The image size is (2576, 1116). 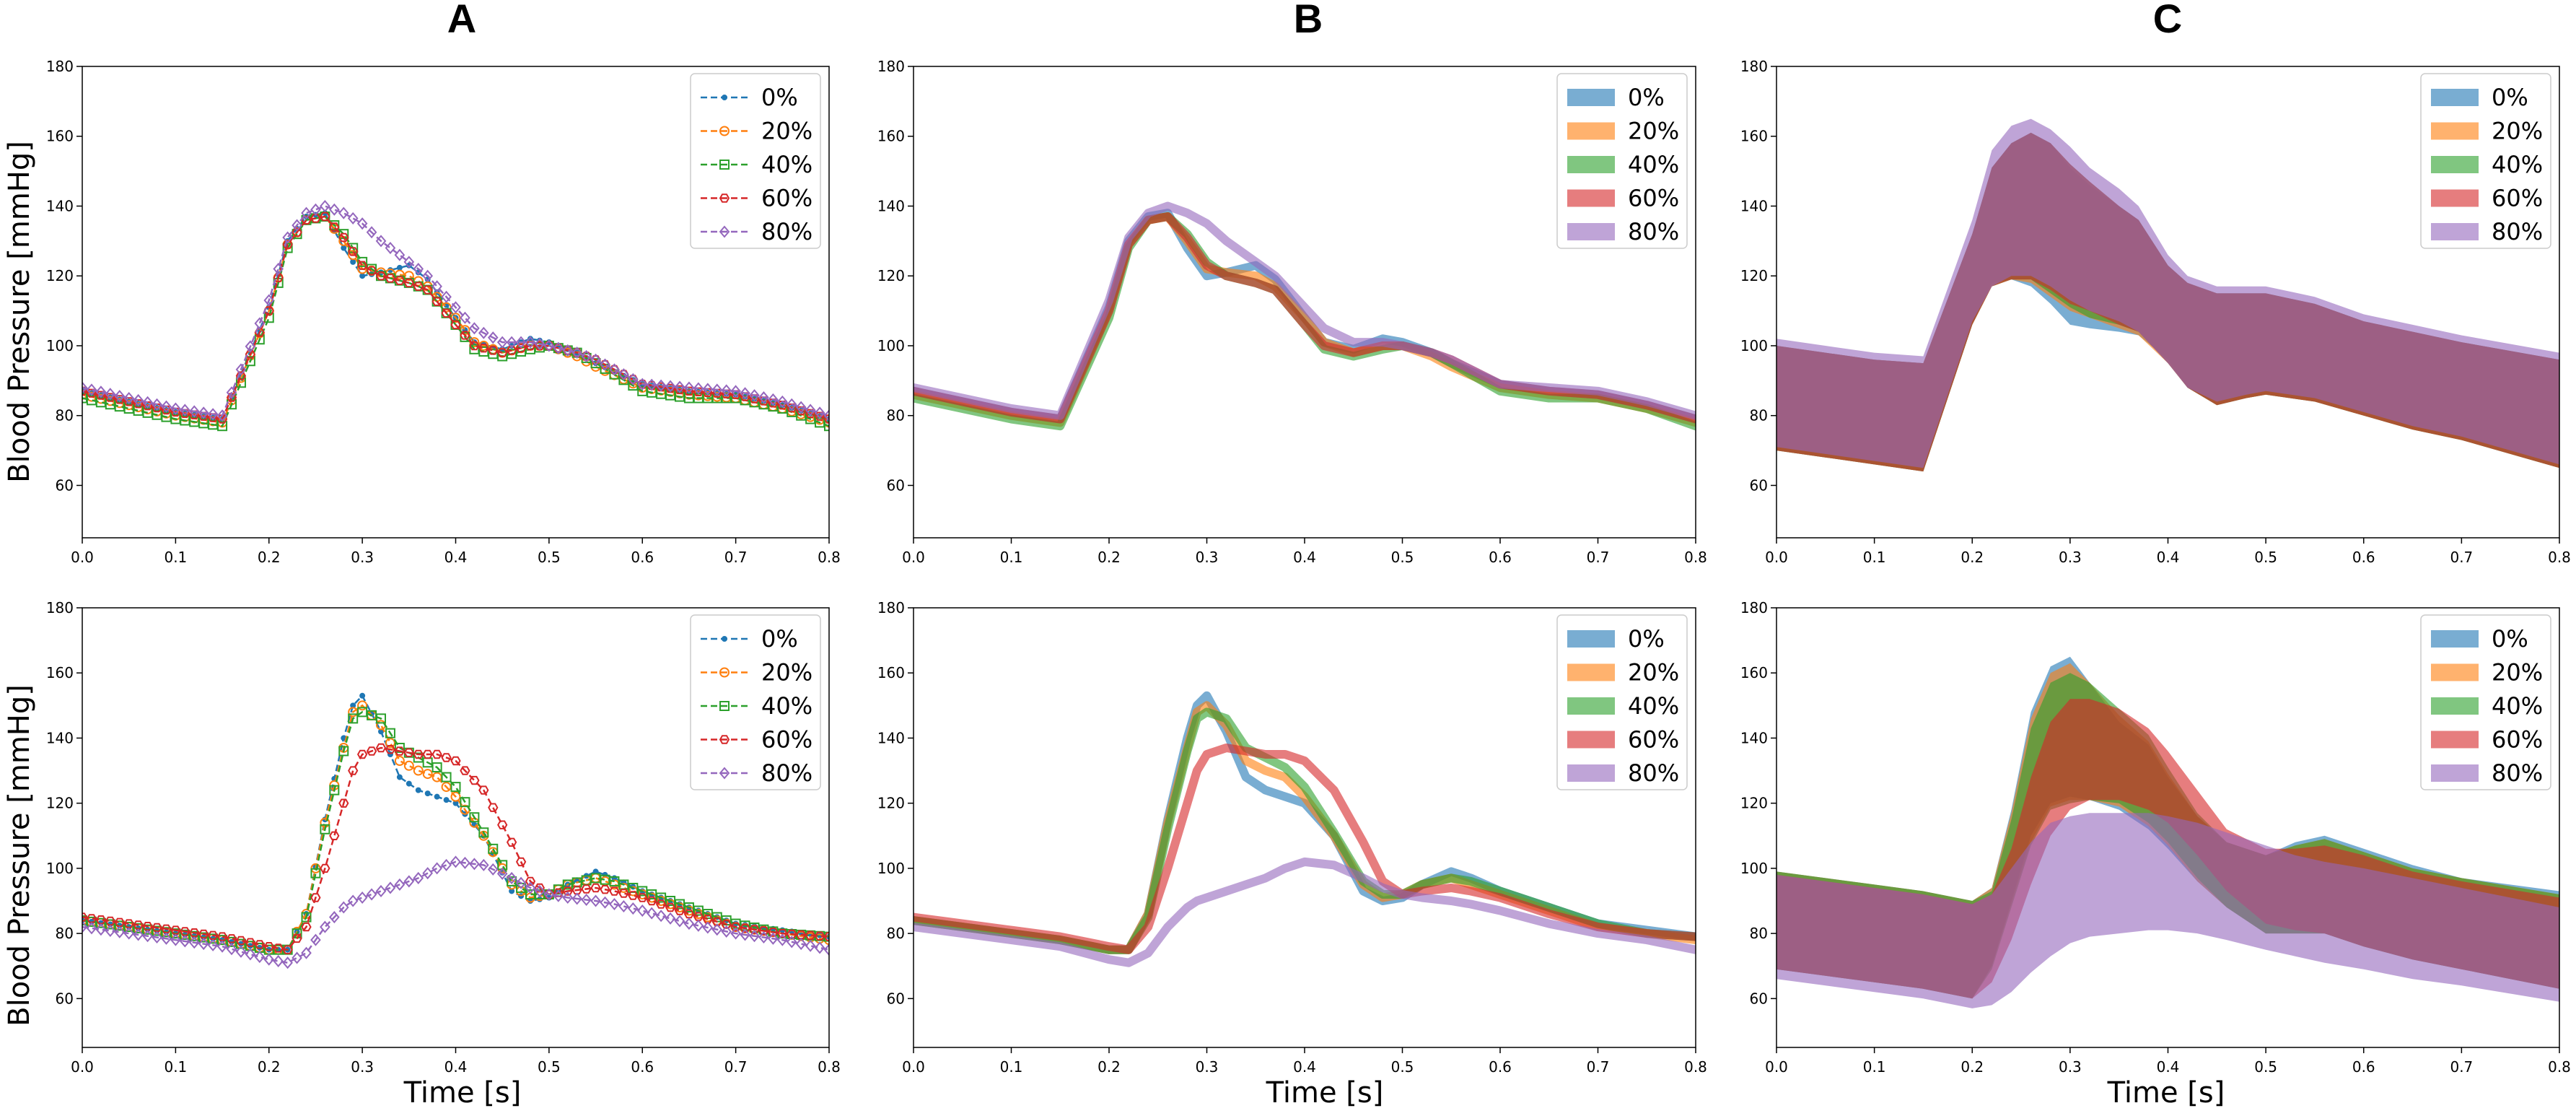 What do you see at coordinates (455, 315) in the screenshot?
I see `series-group` at bounding box center [455, 315].